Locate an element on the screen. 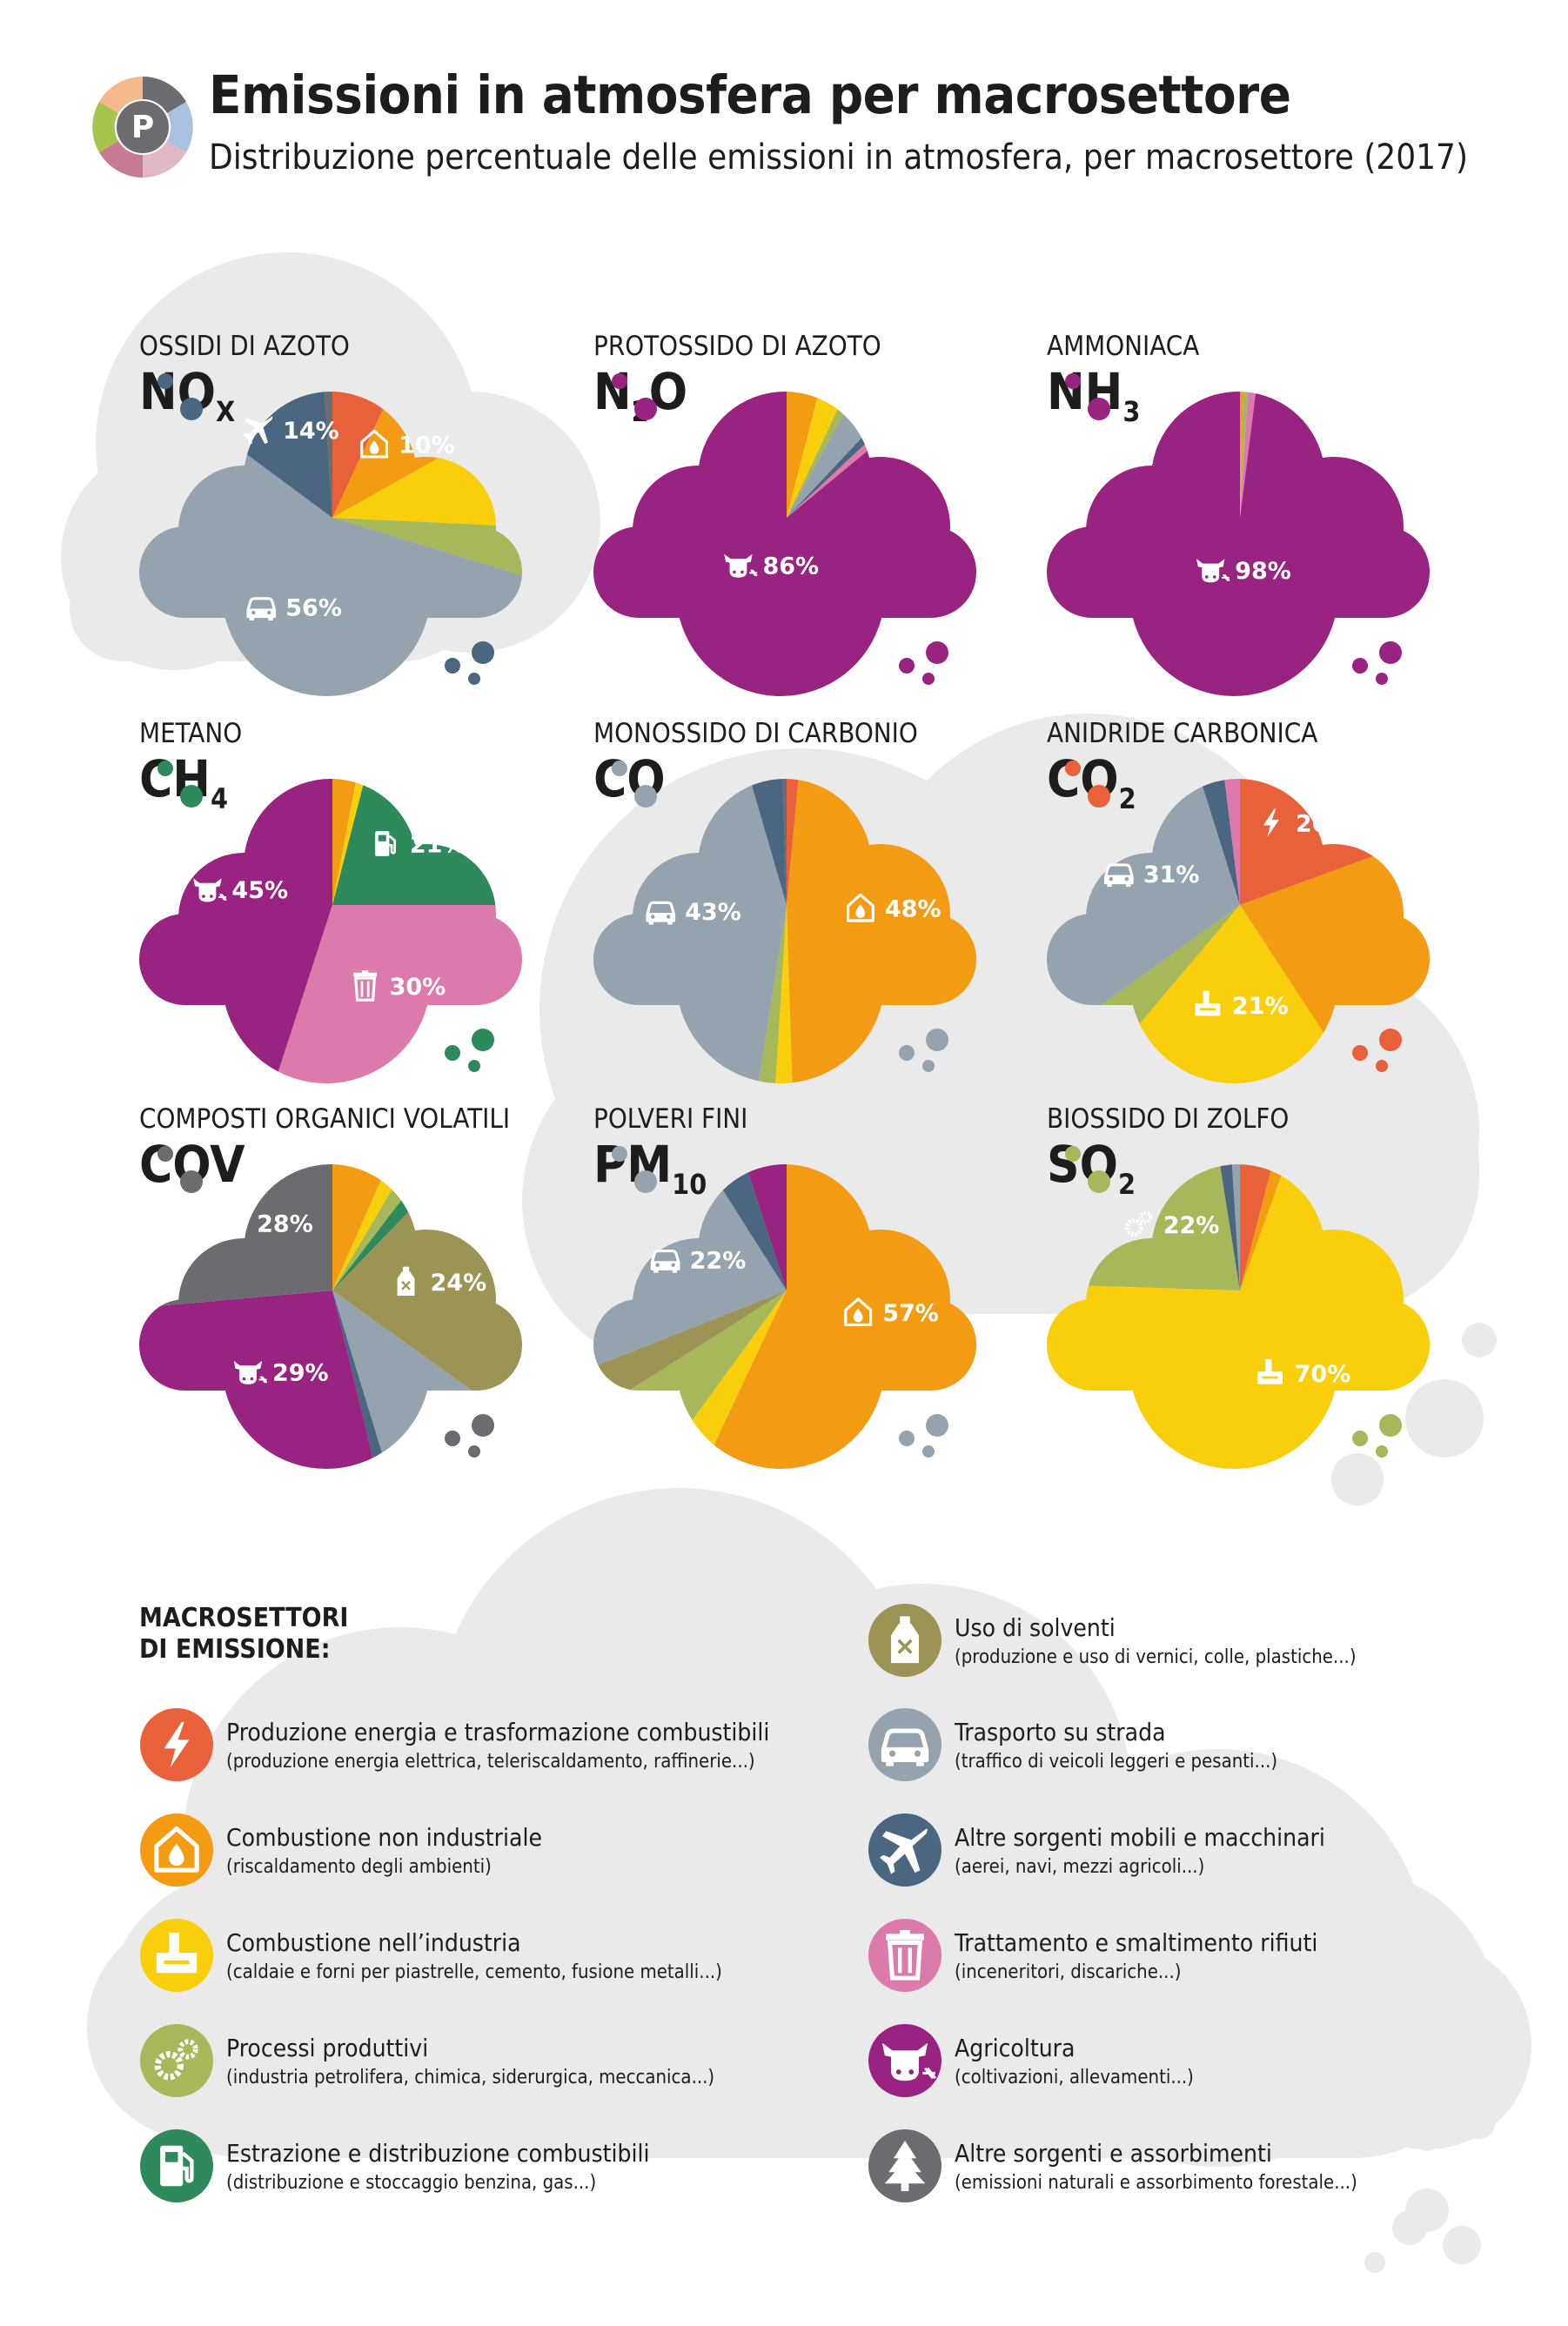  pie-slice-agricoltura is located at coordinates (743, 1227).